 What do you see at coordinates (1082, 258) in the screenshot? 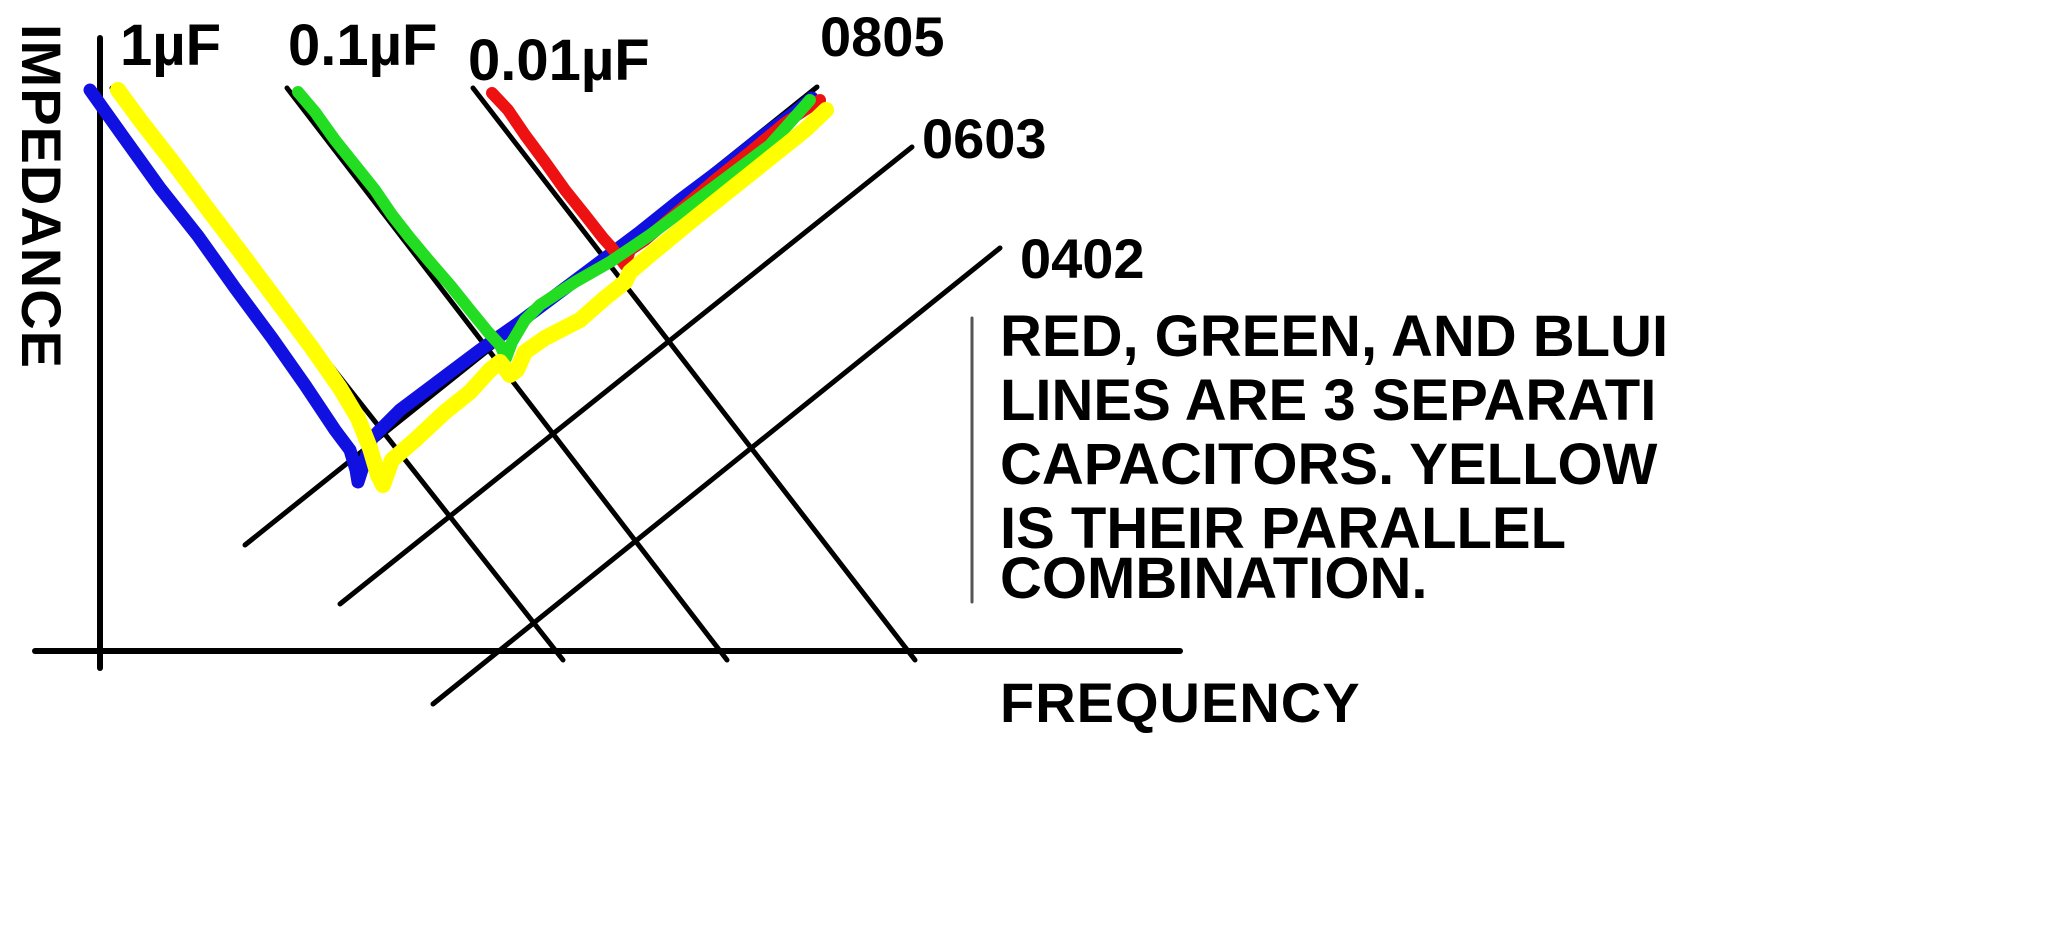
I see `label-0402: 0402` at bounding box center [1082, 258].